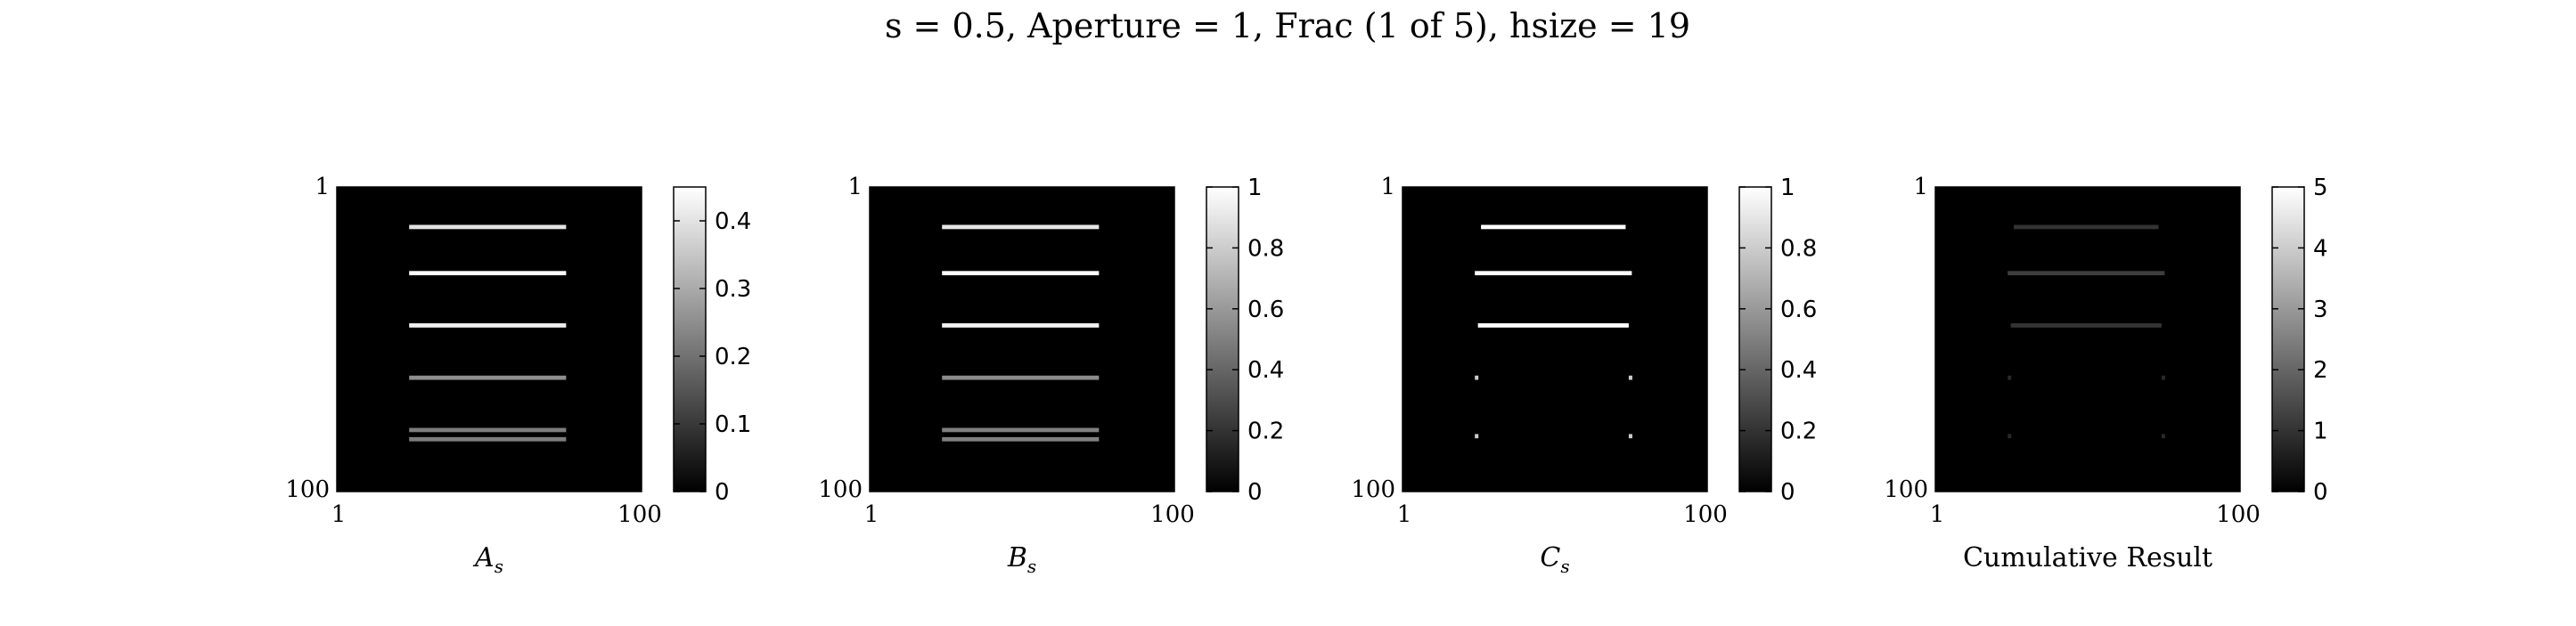  What do you see at coordinates (1550, 557) in the screenshot?
I see `x-axis-label-main: C` at bounding box center [1550, 557].